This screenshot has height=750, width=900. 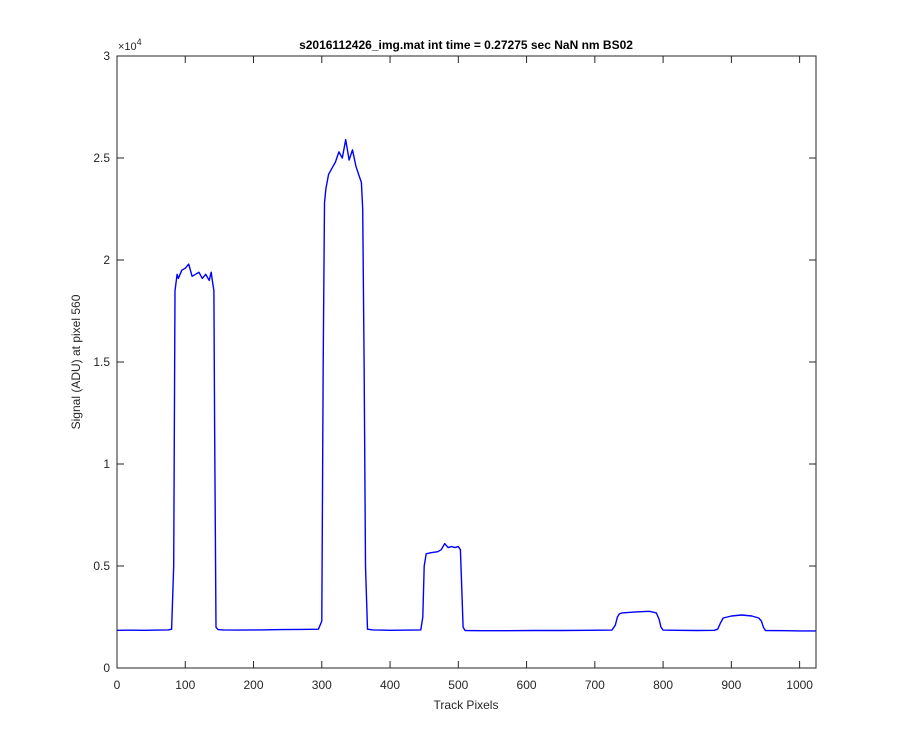 I want to click on x-tick-label: 1000, so click(x=799, y=685).